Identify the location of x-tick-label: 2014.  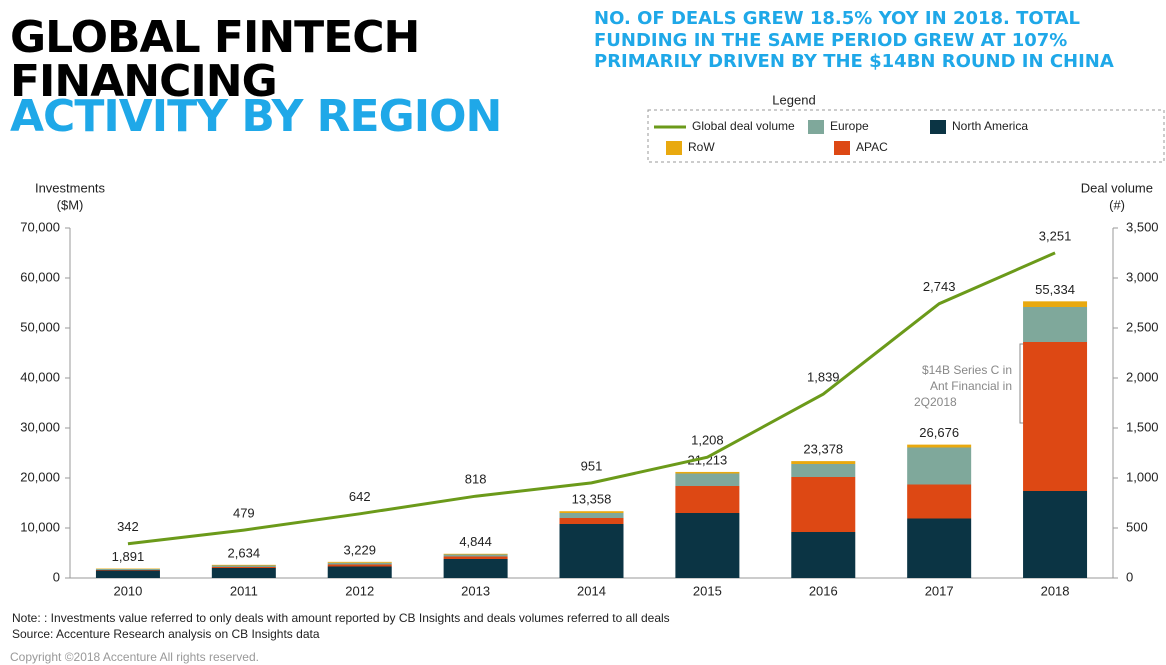
(591, 590).